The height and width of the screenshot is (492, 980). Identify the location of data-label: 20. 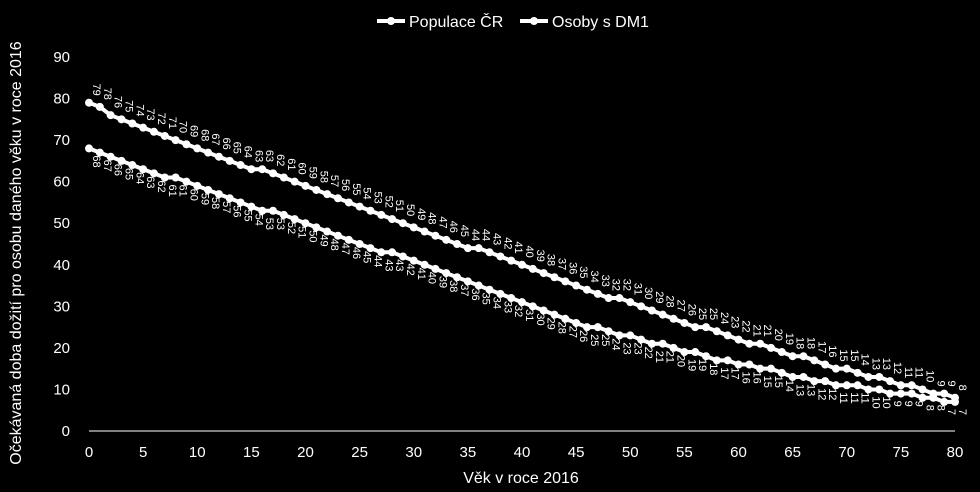
(778, 335).